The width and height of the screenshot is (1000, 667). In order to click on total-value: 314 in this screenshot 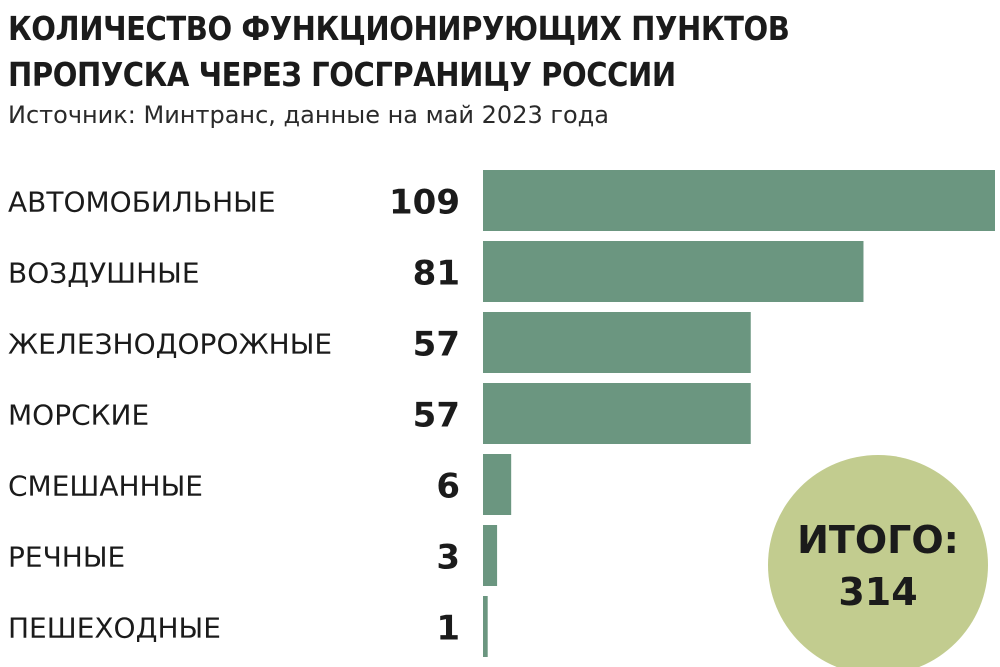, I will do `click(877, 592)`.